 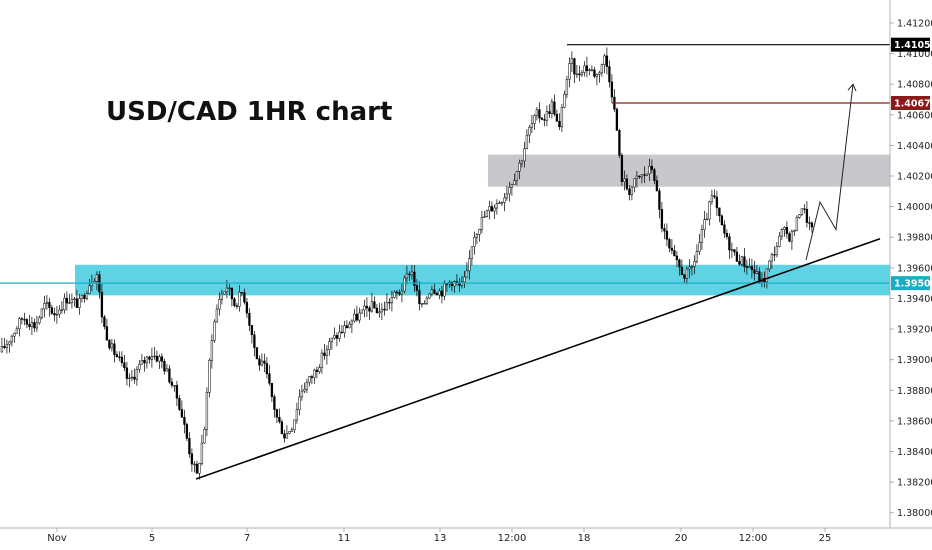 What do you see at coordinates (152, 538) in the screenshot?
I see `x-tick-label: 5` at bounding box center [152, 538].